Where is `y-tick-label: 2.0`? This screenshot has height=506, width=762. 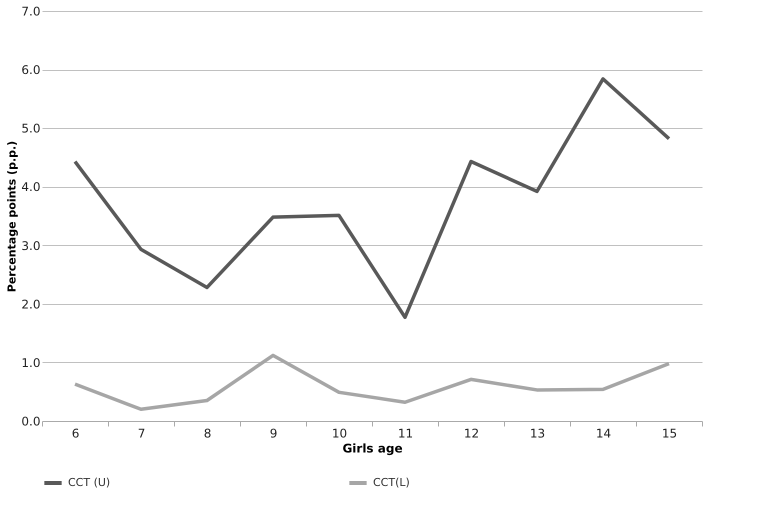 y-tick-label: 2.0 is located at coordinates (30, 304).